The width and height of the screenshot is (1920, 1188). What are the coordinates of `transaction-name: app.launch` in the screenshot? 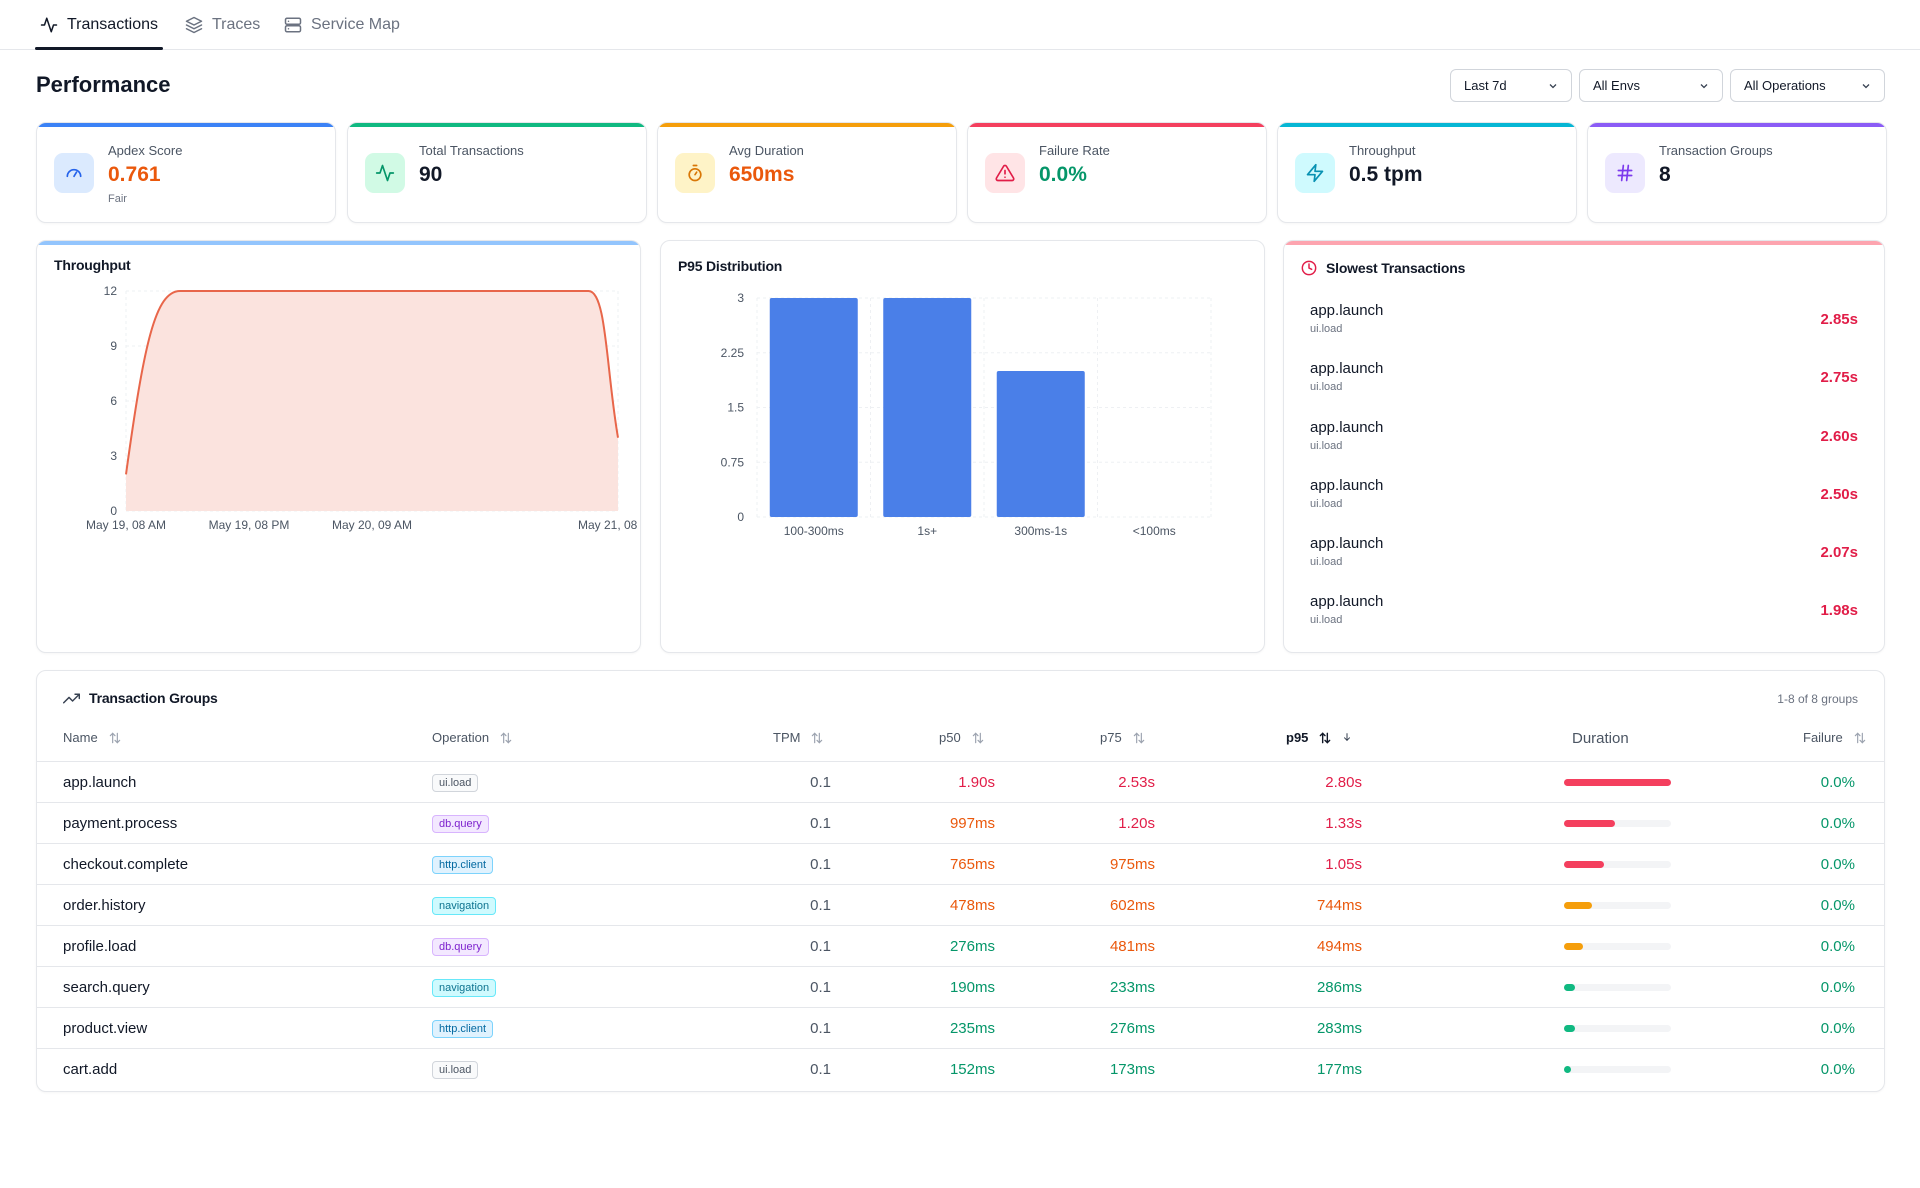 It's located at (1347, 310).